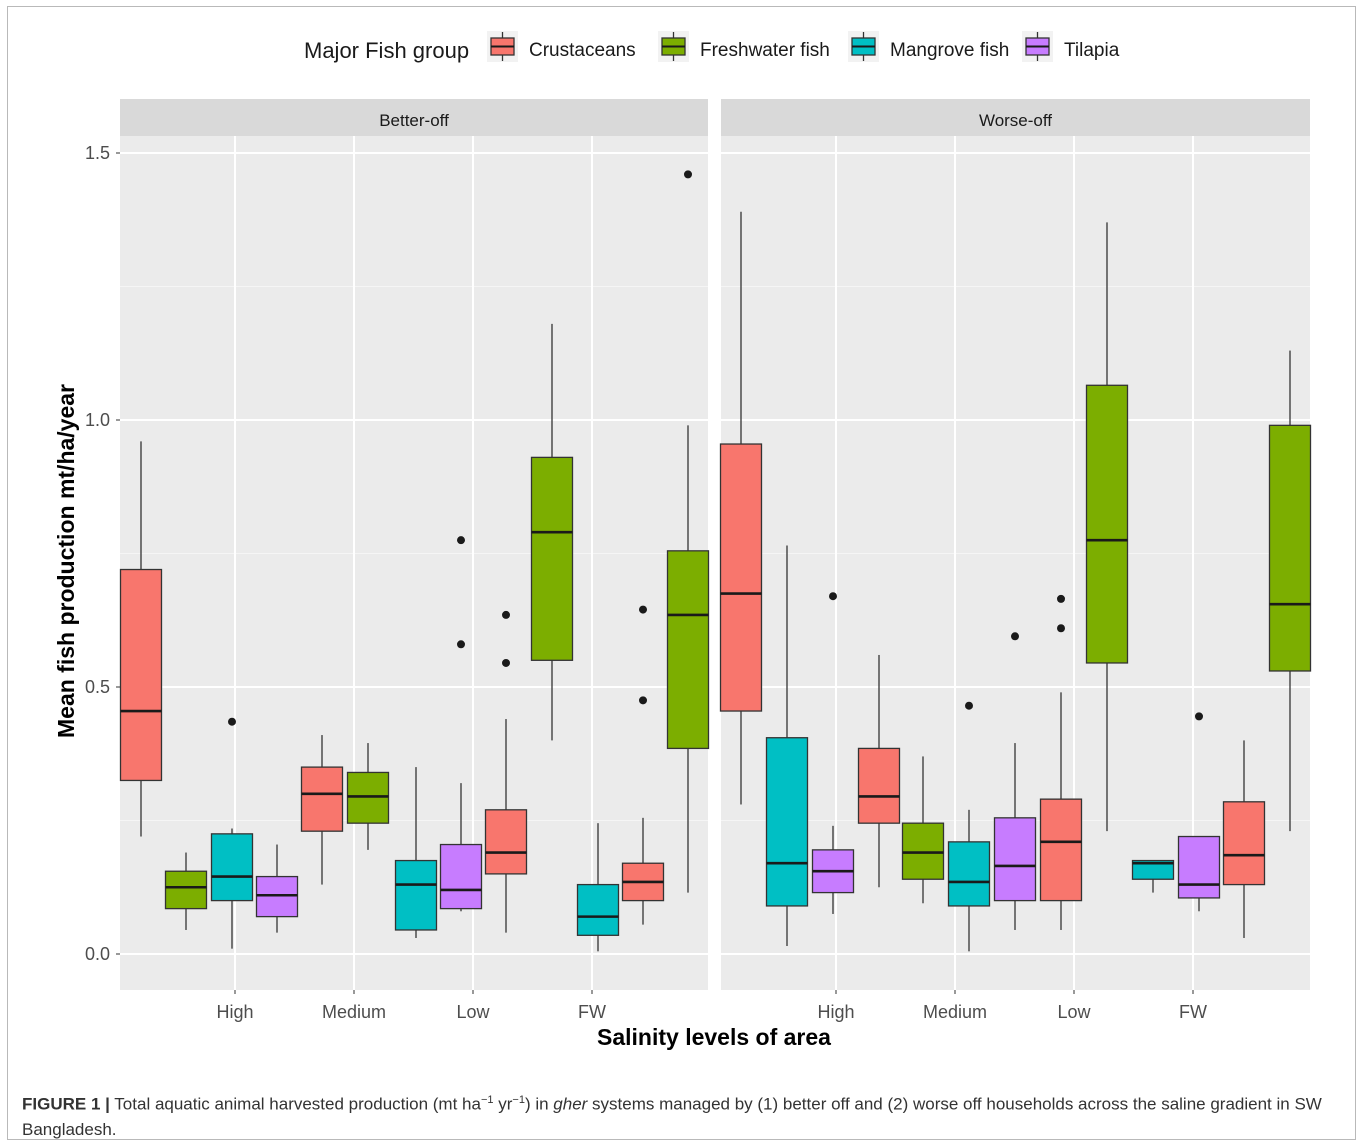  Describe the element at coordinates (66, 561) in the screenshot. I see `y-axis-title: Mean fish production mt/ha/year` at that location.